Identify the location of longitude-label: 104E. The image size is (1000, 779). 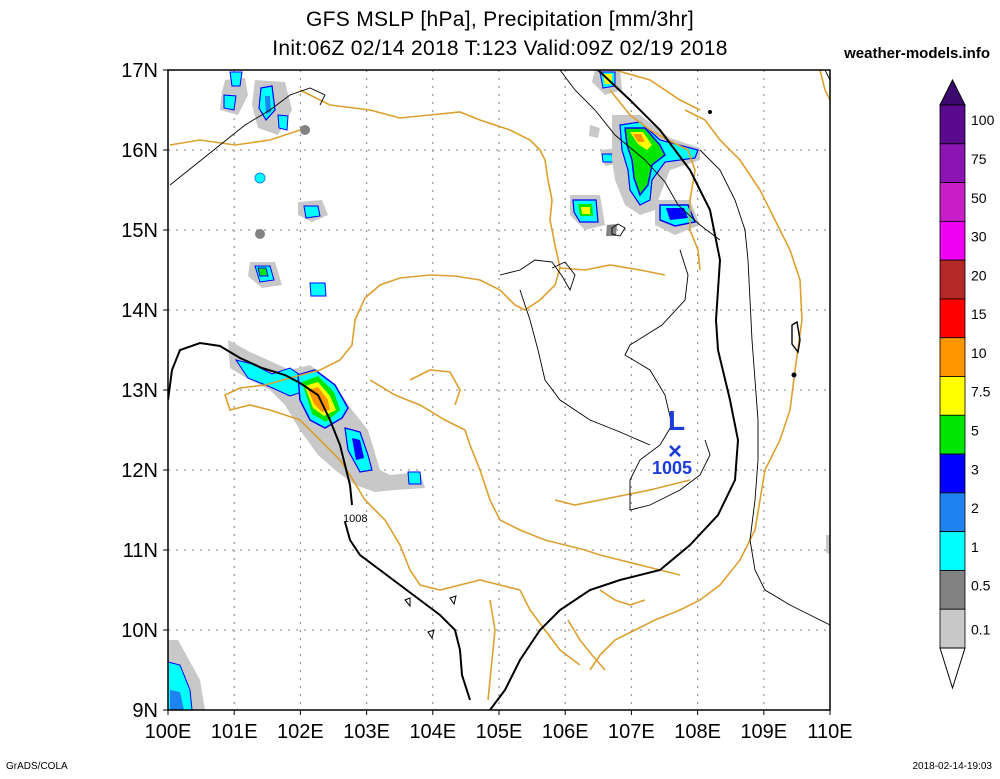
(432, 732).